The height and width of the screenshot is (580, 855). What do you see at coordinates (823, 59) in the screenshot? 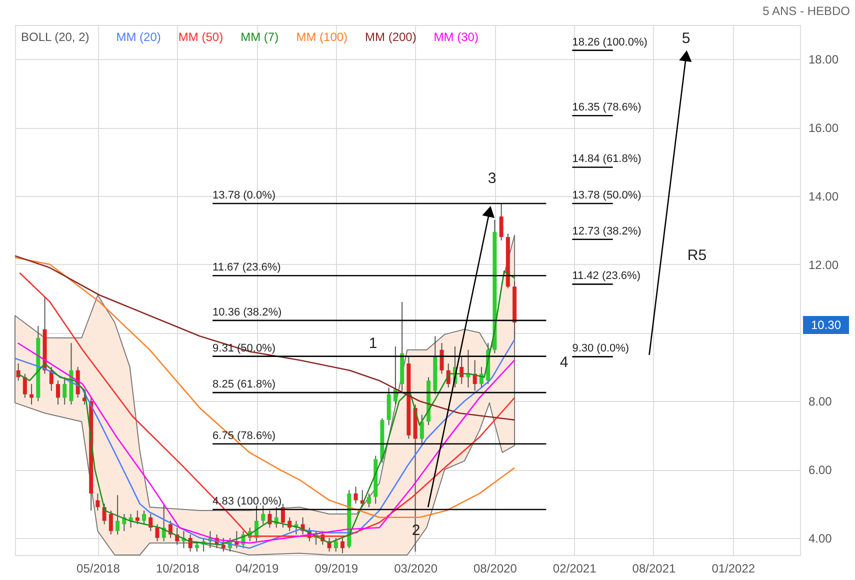
I see `y-tick-label: 18.00` at bounding box center [823, 59].